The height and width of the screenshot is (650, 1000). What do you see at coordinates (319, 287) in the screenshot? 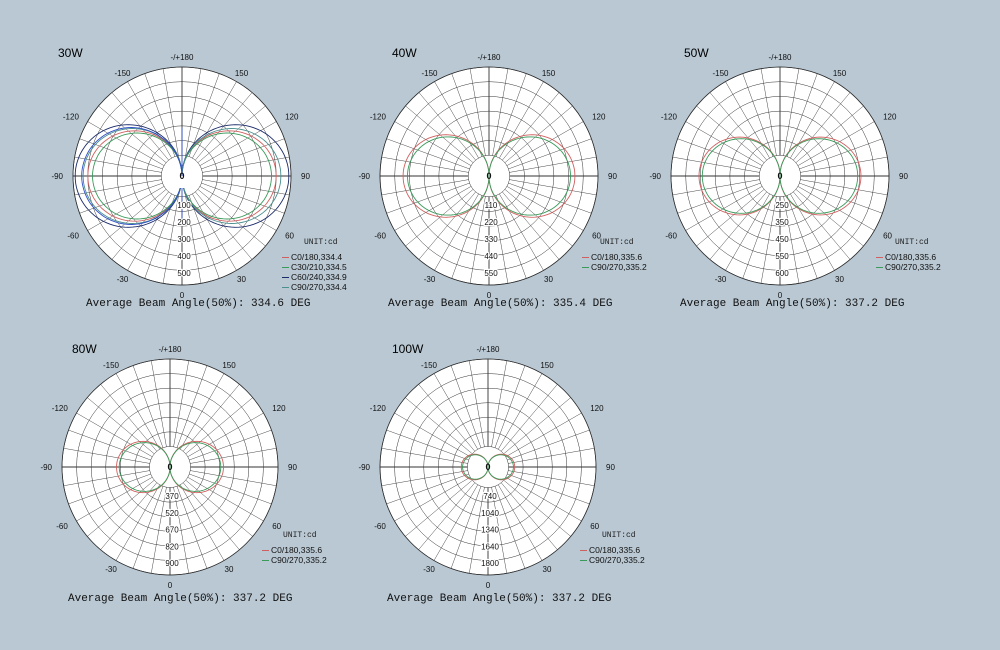
I see `legend-label: C90/270,334.4` at bounding box center [319, 287].